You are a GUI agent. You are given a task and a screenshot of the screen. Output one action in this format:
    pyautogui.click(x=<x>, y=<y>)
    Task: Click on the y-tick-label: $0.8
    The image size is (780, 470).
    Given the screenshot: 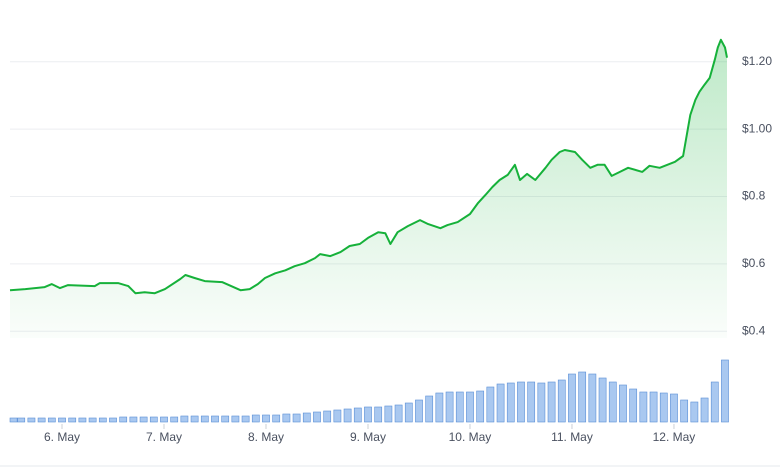 What is the action you would take?
    pyautogui.click(x=754, y=196)
    